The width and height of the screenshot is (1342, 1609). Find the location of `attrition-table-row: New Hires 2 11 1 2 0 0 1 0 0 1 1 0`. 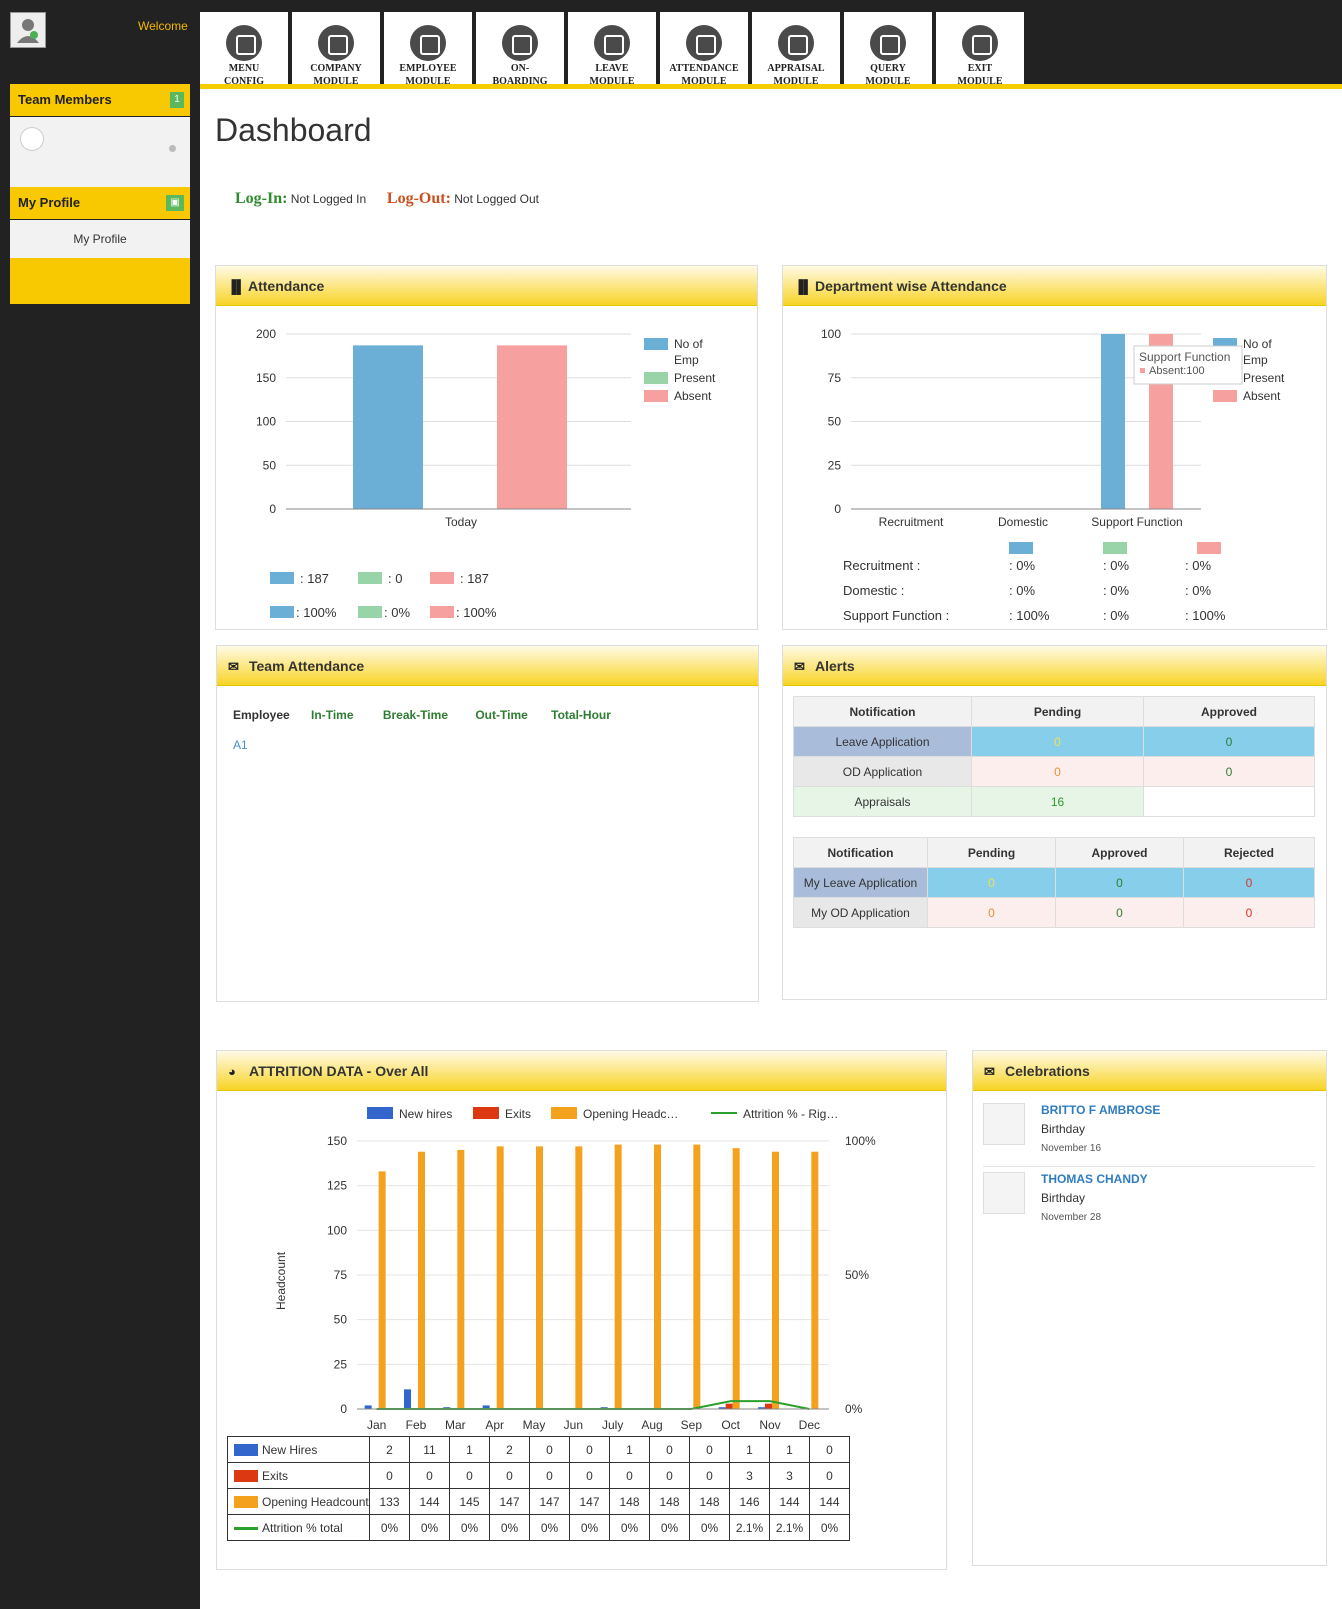

attrition-table-row: New Hires 2 11 1 2 0 0 1 0 0 1 1 0 is located at coordinates (538, 1449).